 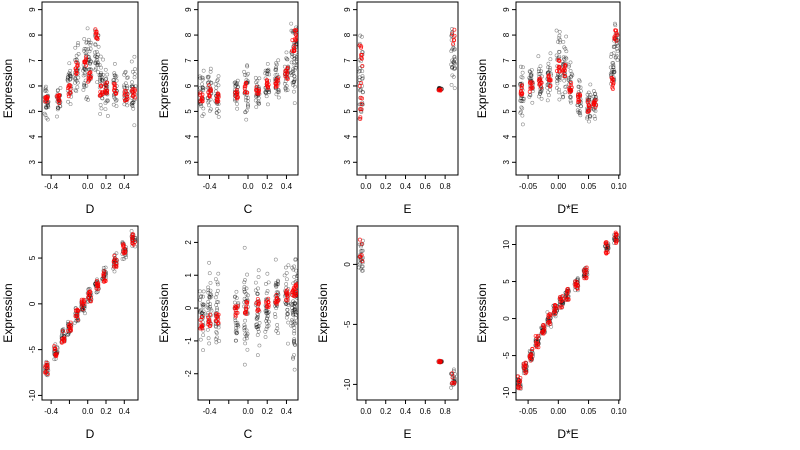 I want to click on y-tick-label: 6, so click(x=32, y=85).